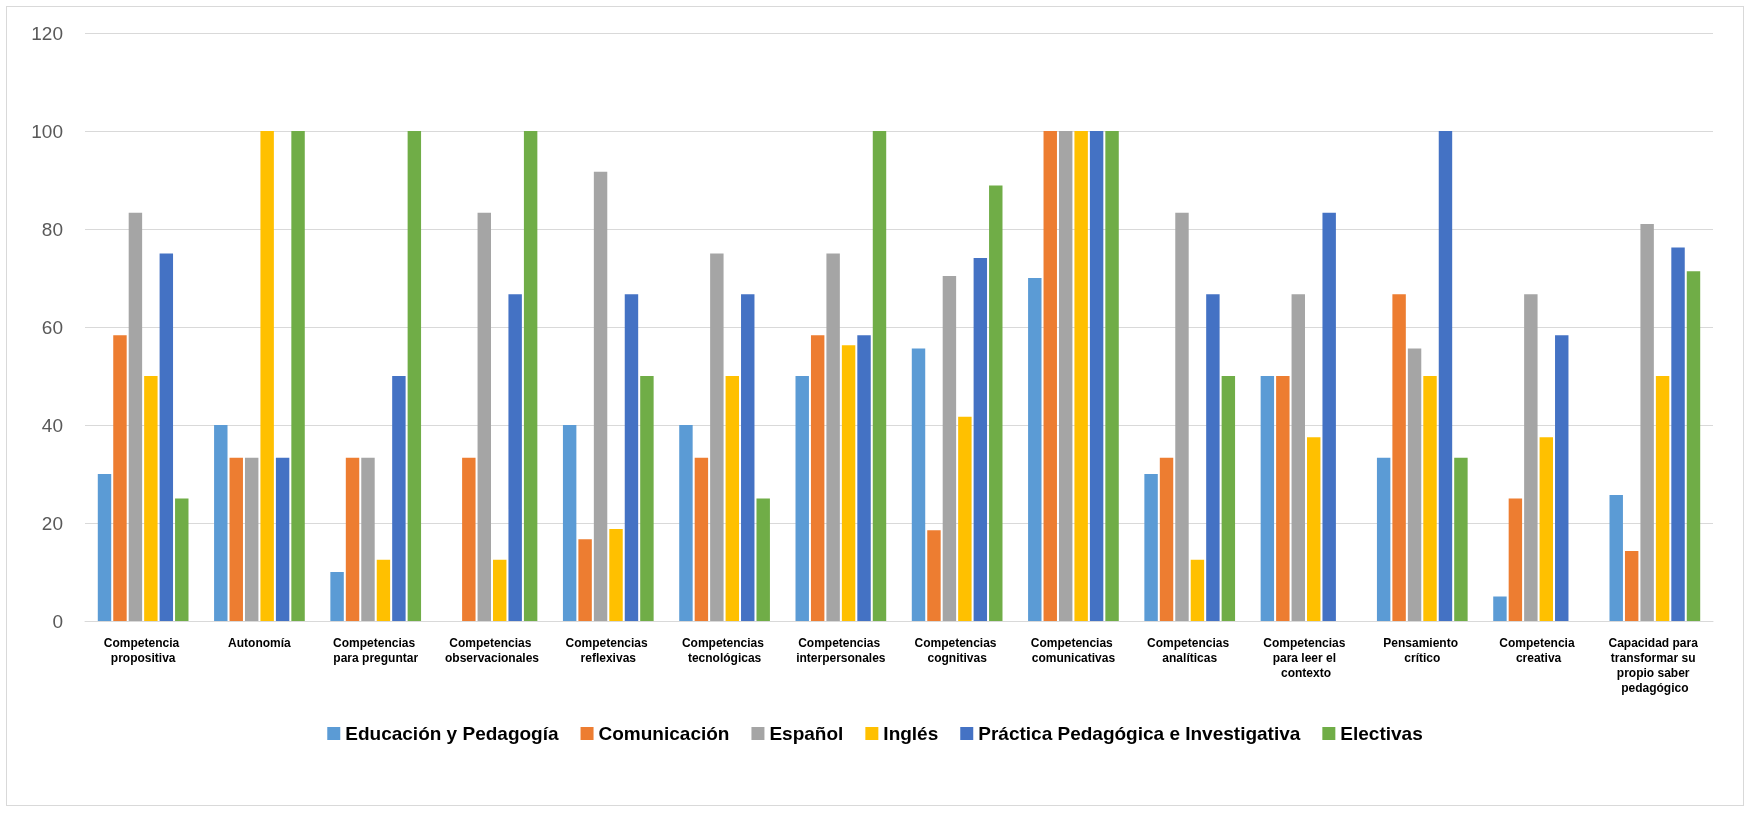 Image resolution: width=1752 pixels, height=814 pixels. I want to click on x-tick-label: Competencias comunicativas, so click(1073, 650).